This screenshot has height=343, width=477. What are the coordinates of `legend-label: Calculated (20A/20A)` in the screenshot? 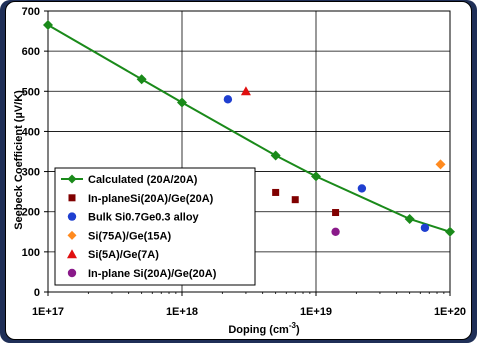 It's located at (143, 180).